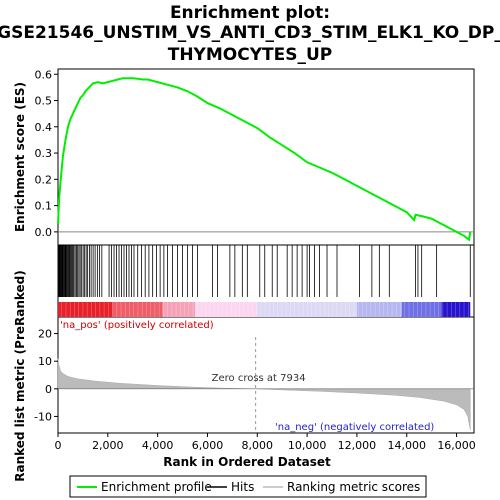  What do you see at coordinates (158, 445) in the screenshot?
I see `x-tick-label: 4,000` at bounding box center [158, 445].